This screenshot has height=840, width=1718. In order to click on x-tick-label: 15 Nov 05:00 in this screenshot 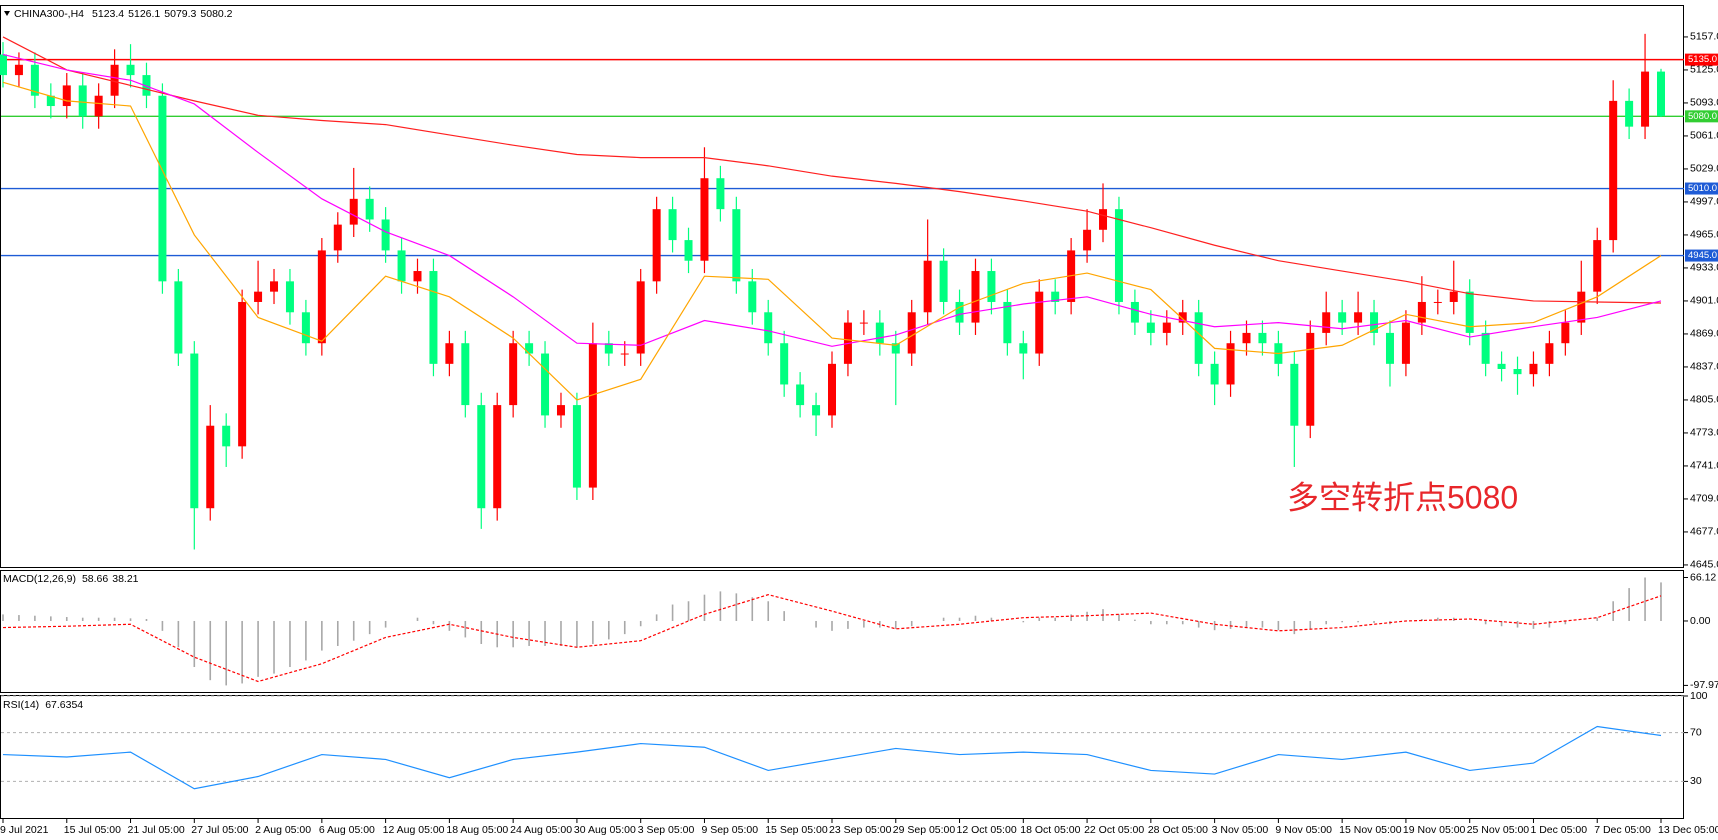, I will do `click(1370, 830)`.